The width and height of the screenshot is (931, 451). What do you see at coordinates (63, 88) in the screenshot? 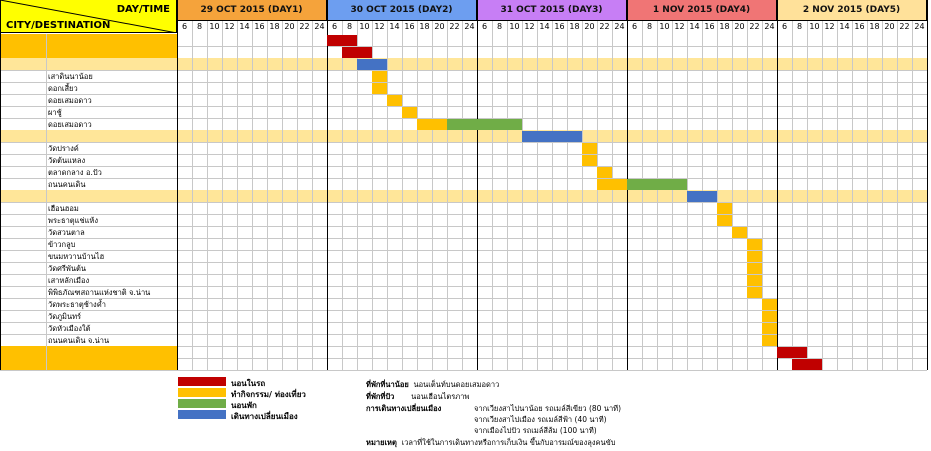
I see `destination-label: ดอกเสี้ยว` at bounding box center [63, 88].